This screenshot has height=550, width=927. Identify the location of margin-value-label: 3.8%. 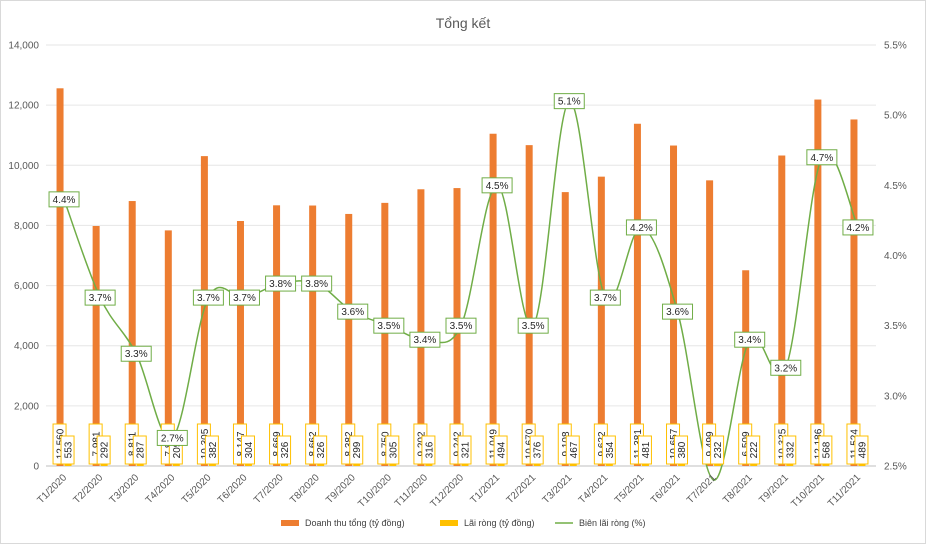
(281, 283).